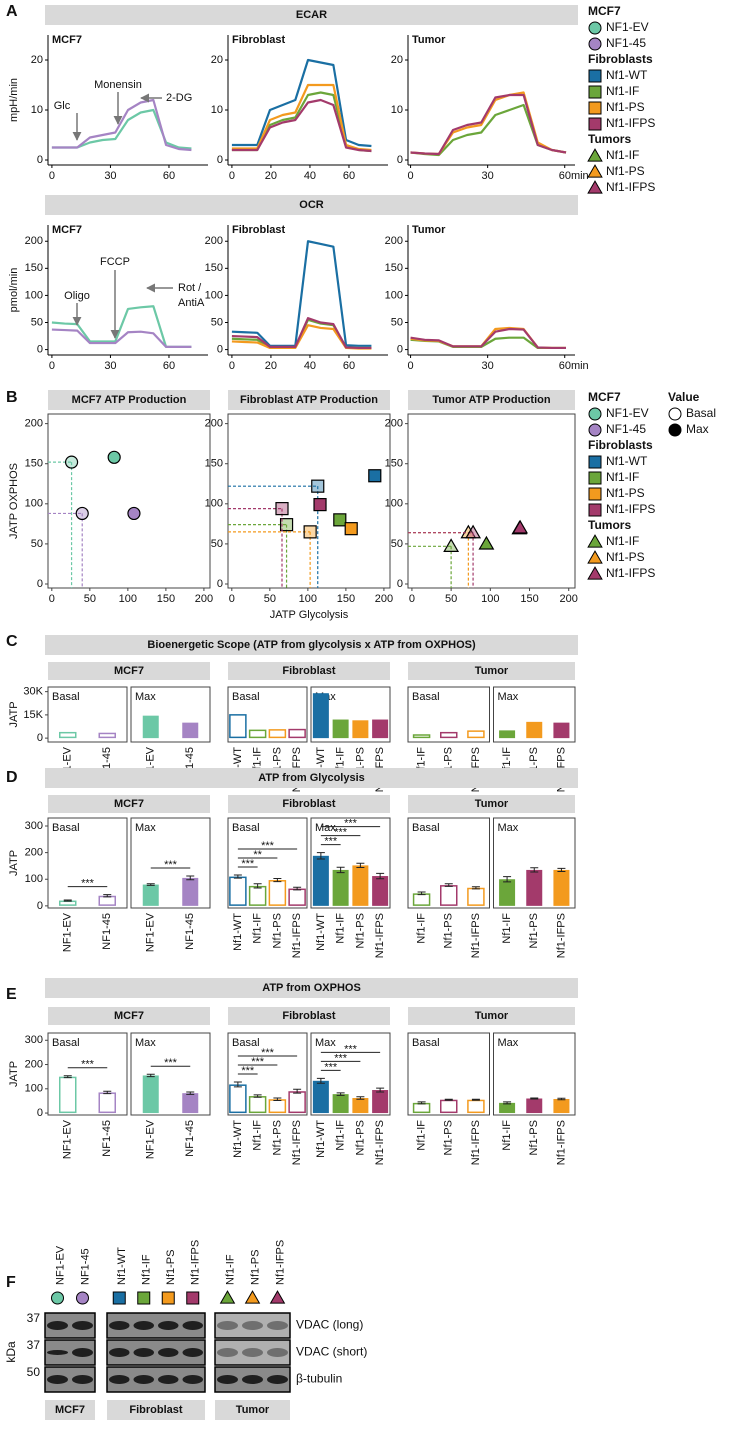  What do you see at coordinates (33, 715) in the screenshot?
I see `y-tick-label: 15K` at bounding box center [33, 715].